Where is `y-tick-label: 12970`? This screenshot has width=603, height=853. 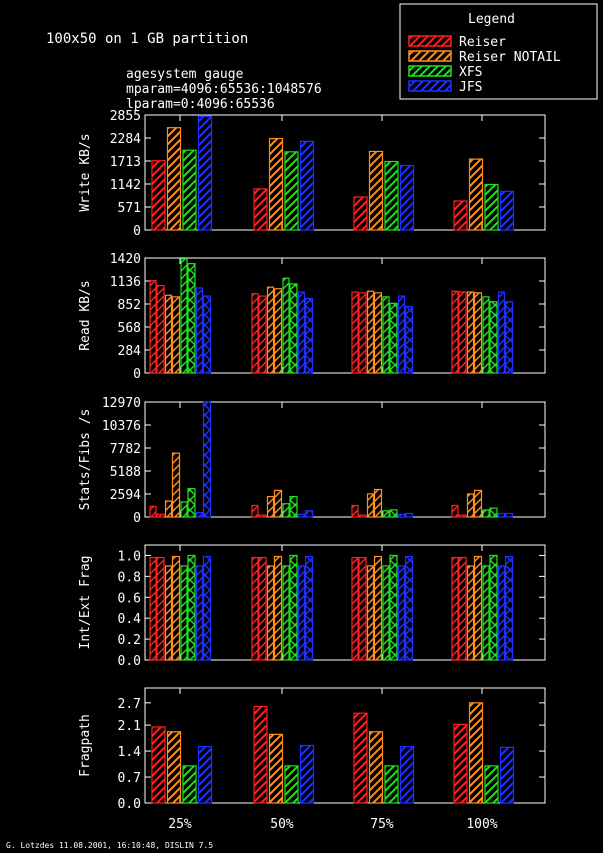
y-tick-label: 12970 is located at coordinates (121, 403).